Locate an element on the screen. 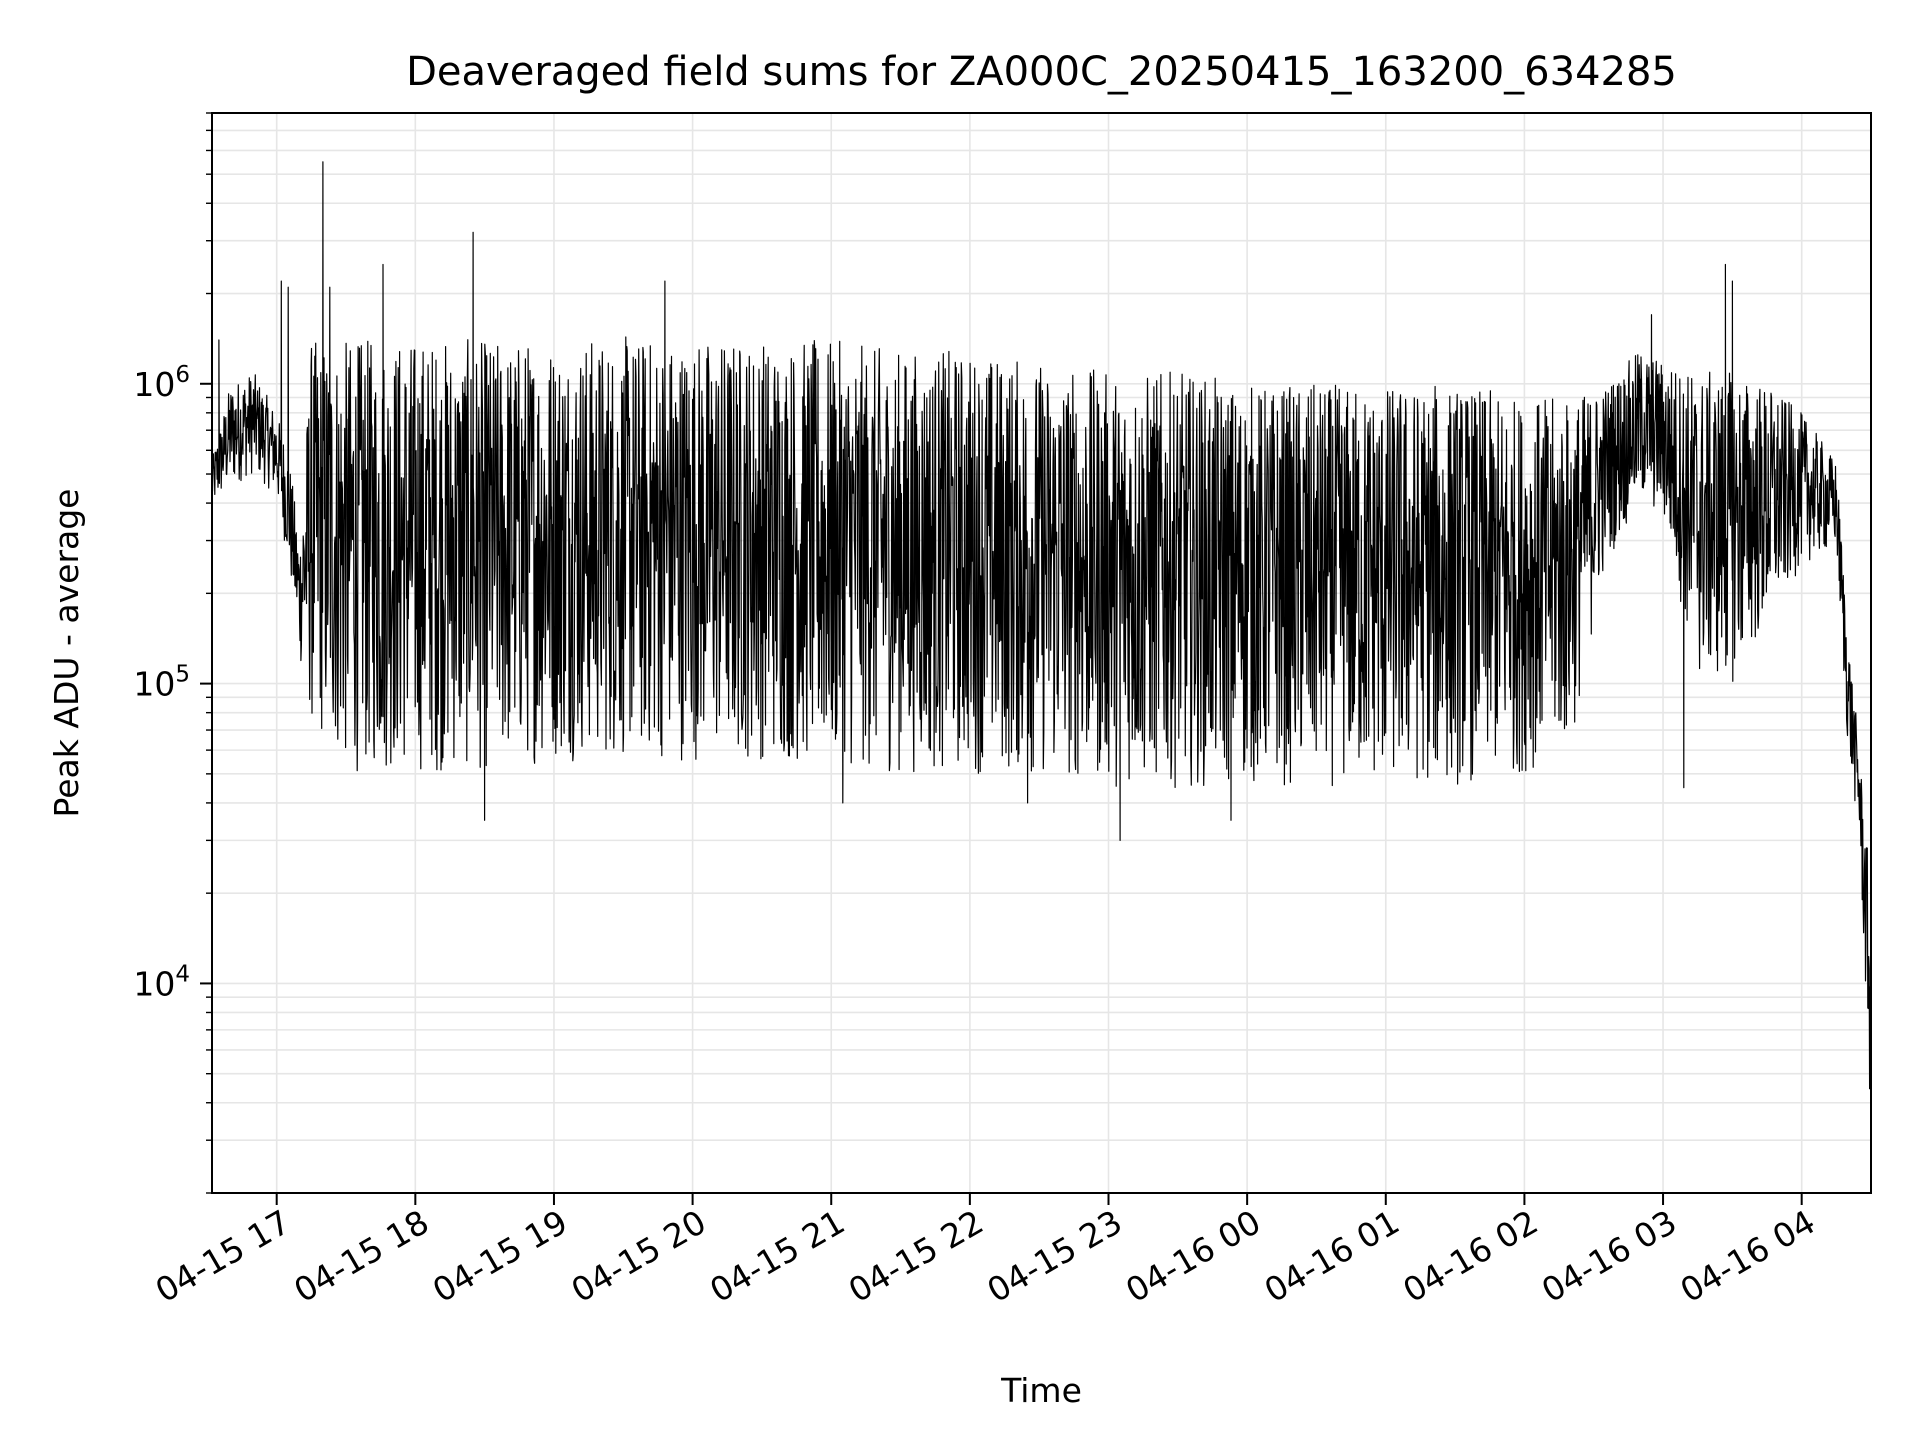 The image size is (1920, 1440). y-tick-label: 106 is located at coordinates (161, 383).